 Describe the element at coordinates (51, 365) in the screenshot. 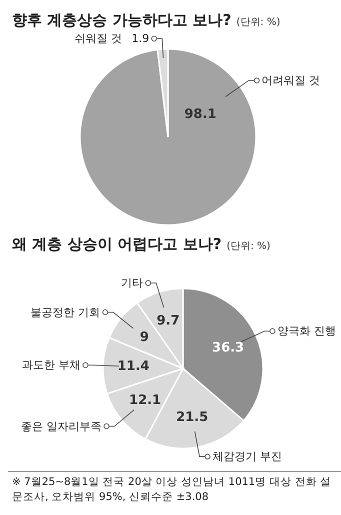

I see `slice-label: 과도한 부채` at that location.